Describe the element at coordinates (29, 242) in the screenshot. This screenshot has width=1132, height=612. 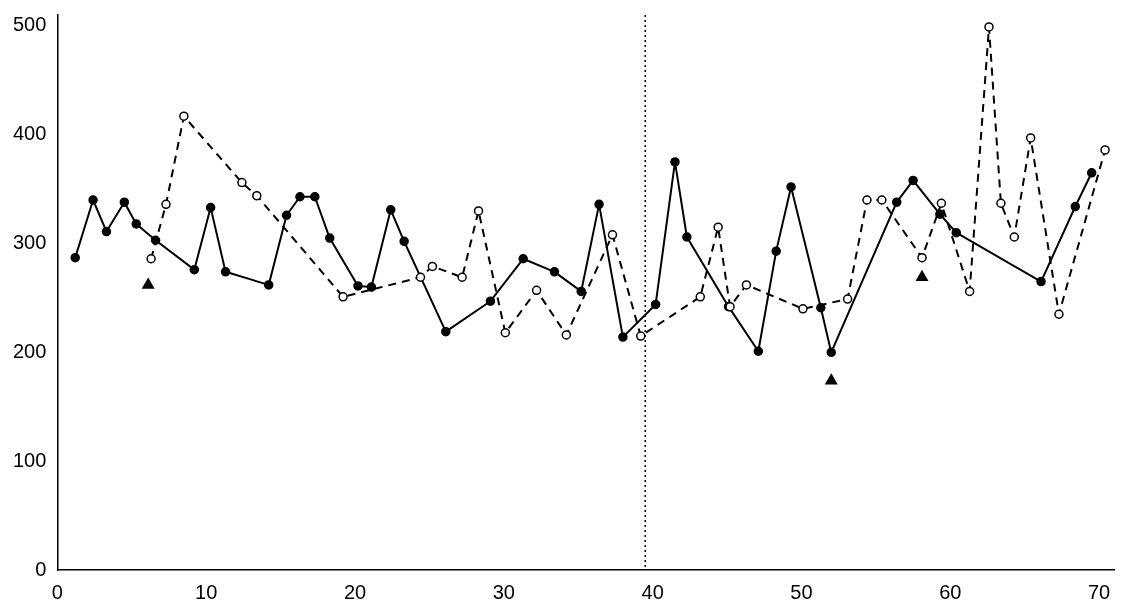
I see `y-tick-label: 300` at that location.